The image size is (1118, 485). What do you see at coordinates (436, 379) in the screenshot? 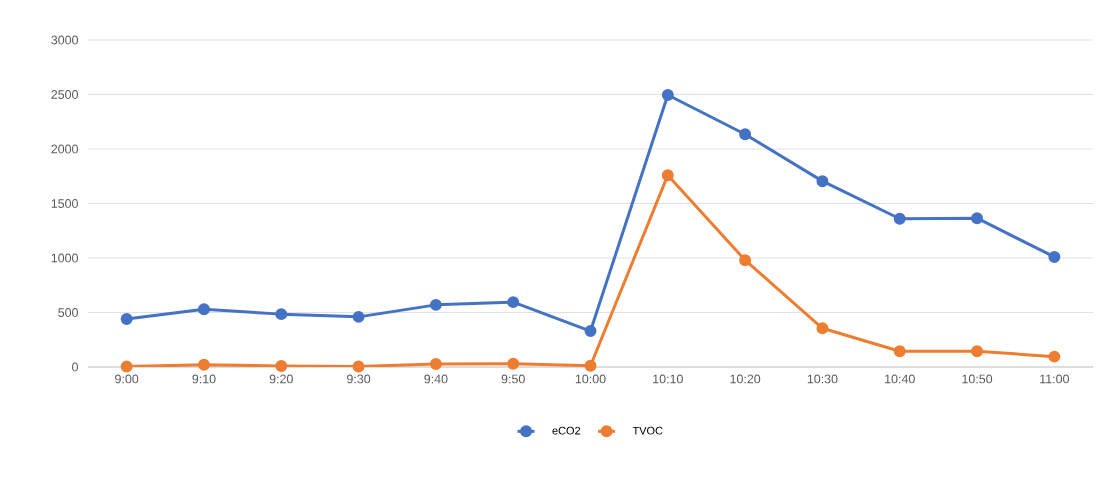
I see `x-tick-label: 9:40` at bounding box center [436, 379].